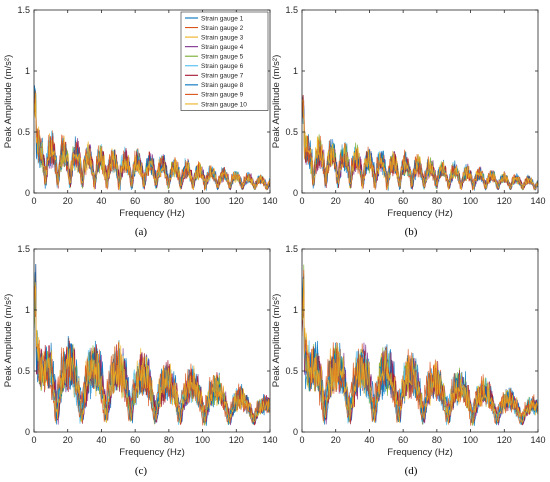  I want to click on panel-label: (a), so click(141, 232).